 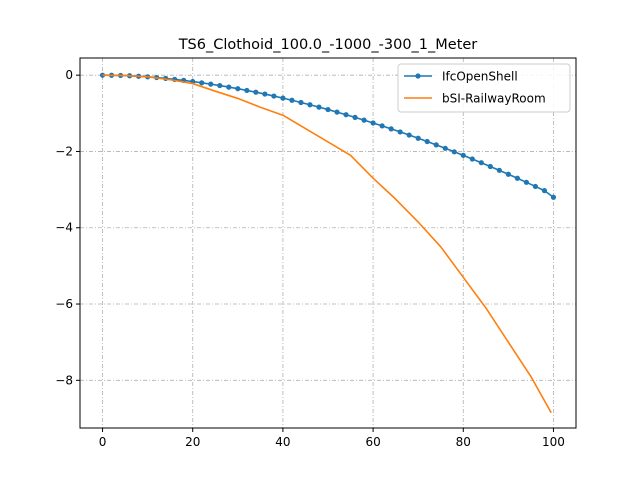 I want to click on legend-label-1: IfcOpenShell, so click(x=480, y=77).